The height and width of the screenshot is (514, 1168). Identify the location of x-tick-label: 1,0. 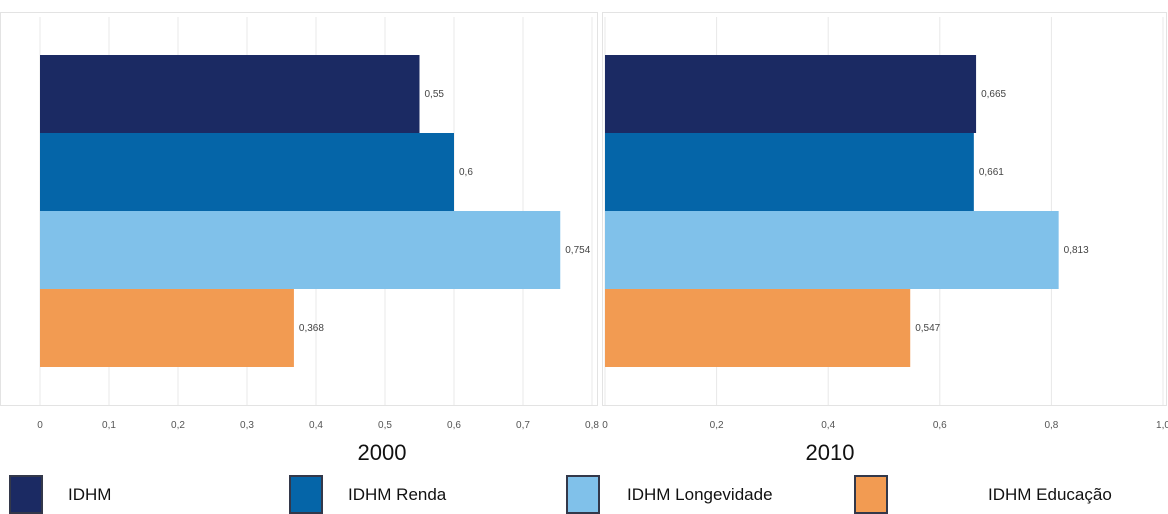
(1162, 425).